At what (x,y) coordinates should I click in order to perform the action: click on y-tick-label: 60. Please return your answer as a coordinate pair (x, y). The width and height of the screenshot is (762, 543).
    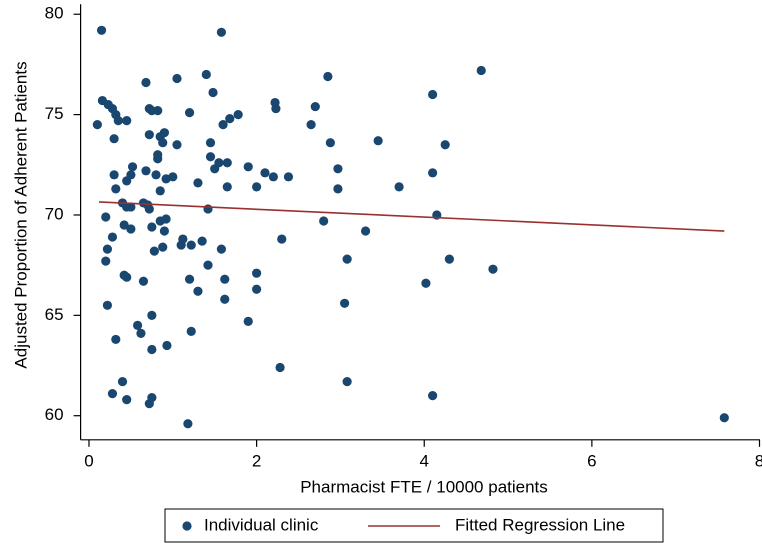
    Looking at the image, I should click on (54, 414).